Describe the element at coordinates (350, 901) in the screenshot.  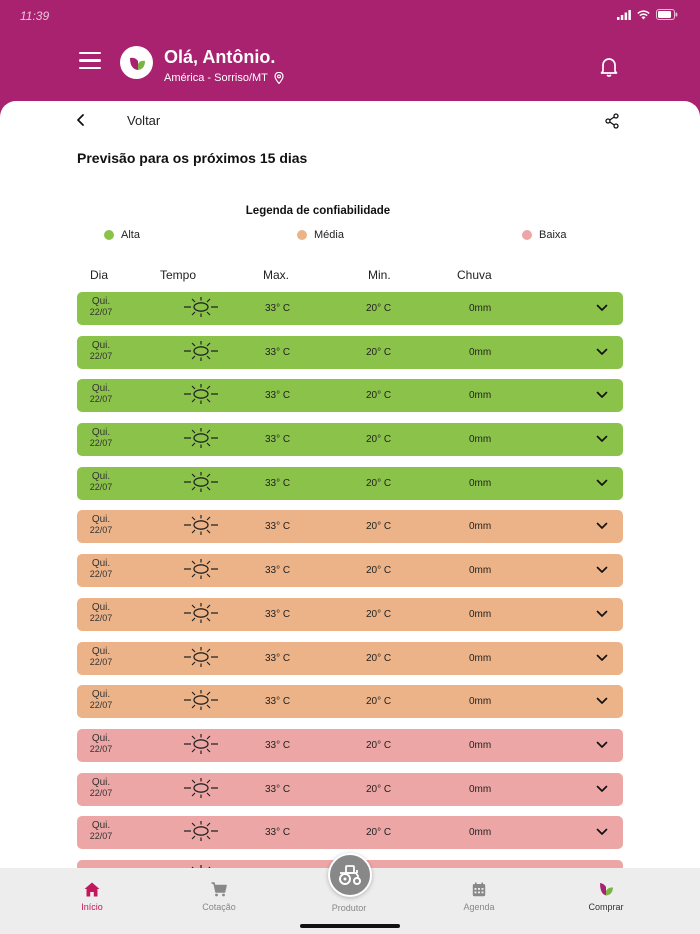
I see `bottom-navigation: Início Cotação Produtor Agenda Comprar` at that location.